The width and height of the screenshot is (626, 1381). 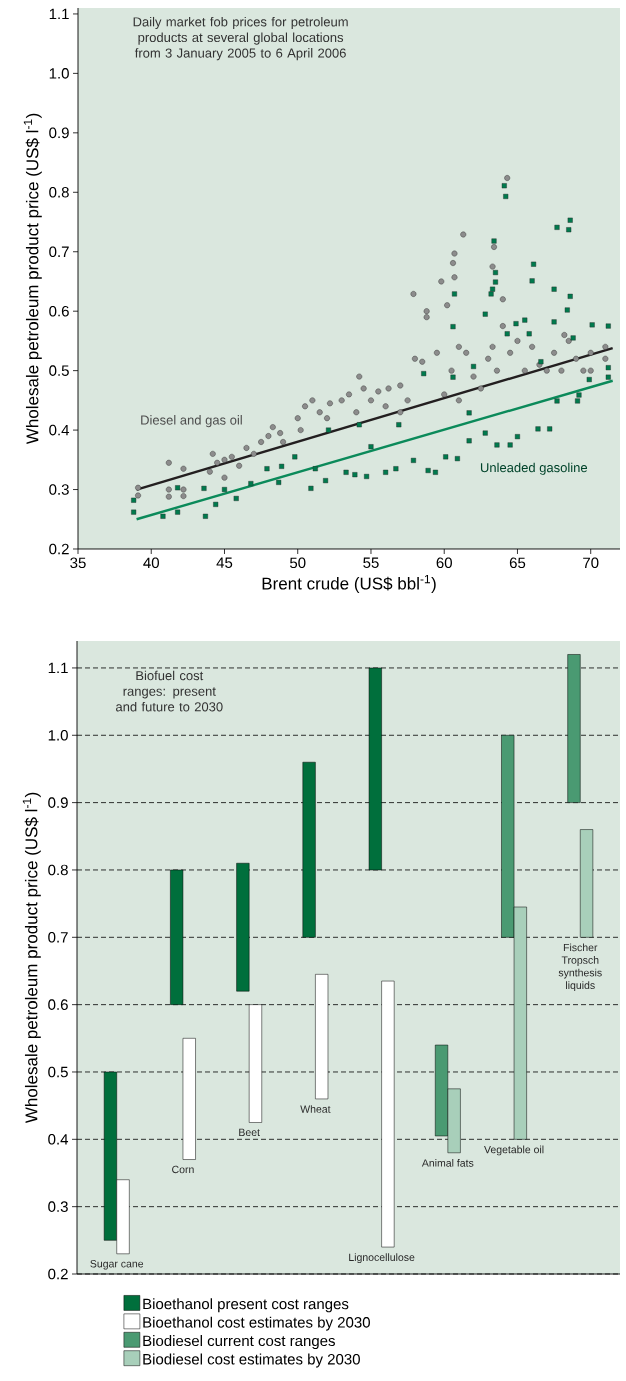 I want to click on x-tick-label: Animal fats, so click(x=447, y=1163).